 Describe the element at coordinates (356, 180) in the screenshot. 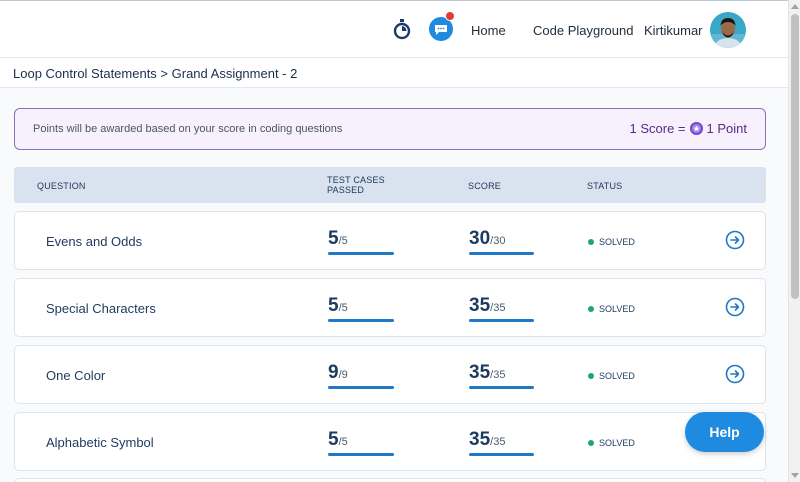

I see `column-header-test-cases-line1: TEST CASES` at that location.